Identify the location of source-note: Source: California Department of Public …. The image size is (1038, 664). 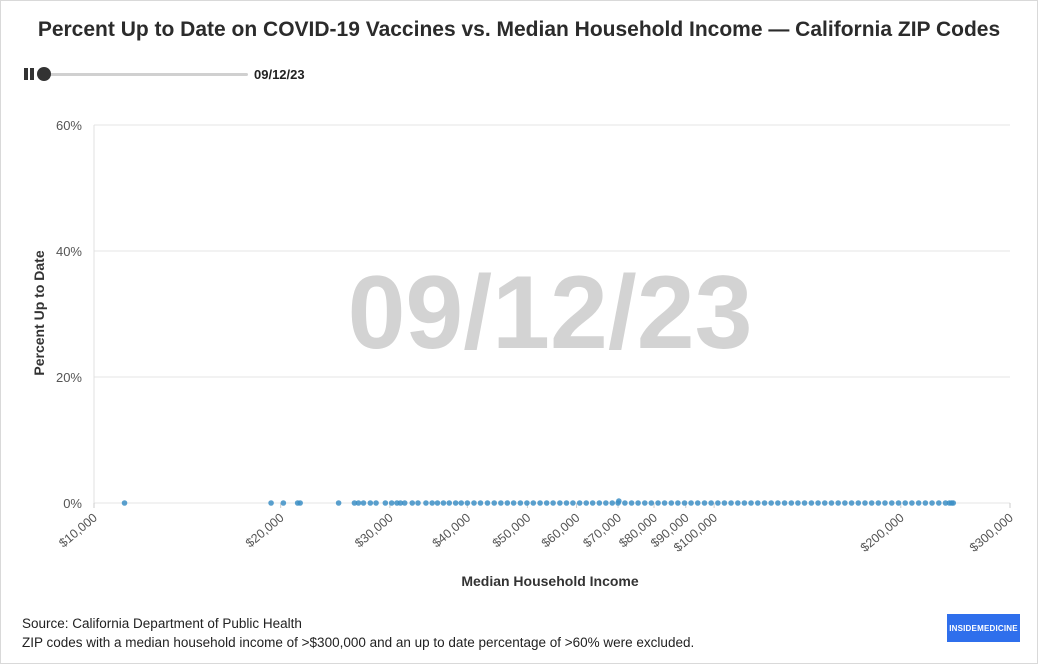
(162, 623).